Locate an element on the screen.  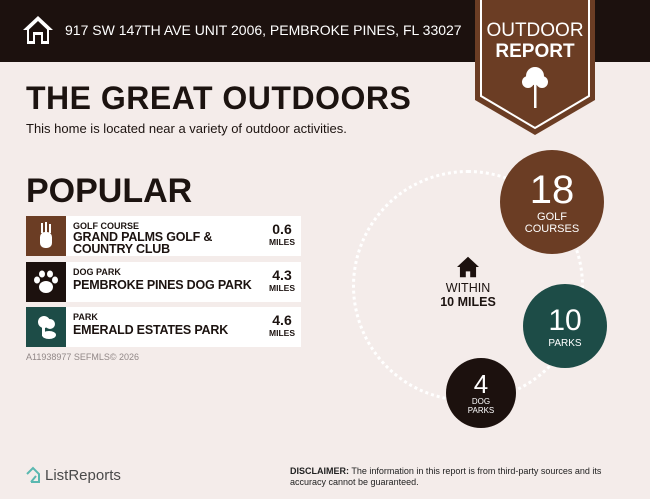
item-distance: 4.3 is located at coordinates (282, 275).